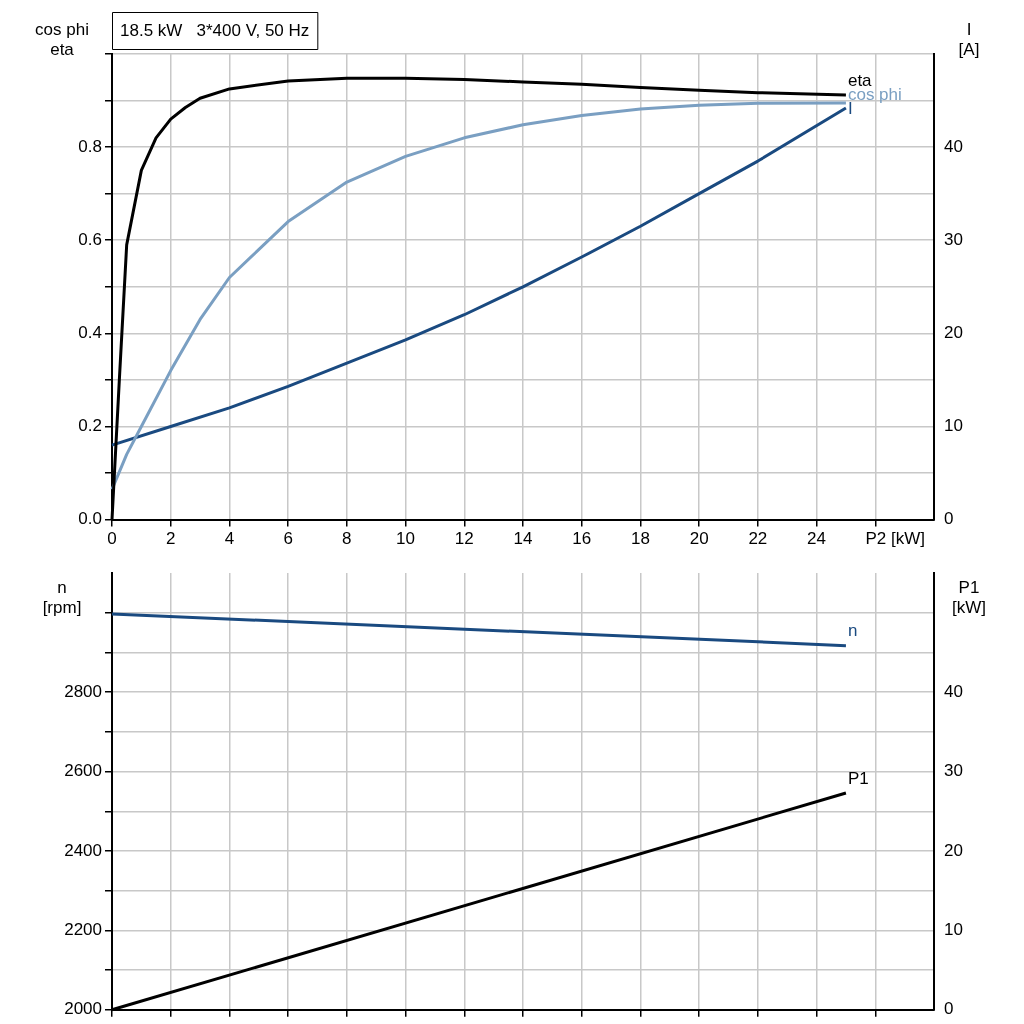 The image size is (1024, 1024). Describe the element at coordinates (852, 631) in the screenshot. I see `series-label: n` at that location.